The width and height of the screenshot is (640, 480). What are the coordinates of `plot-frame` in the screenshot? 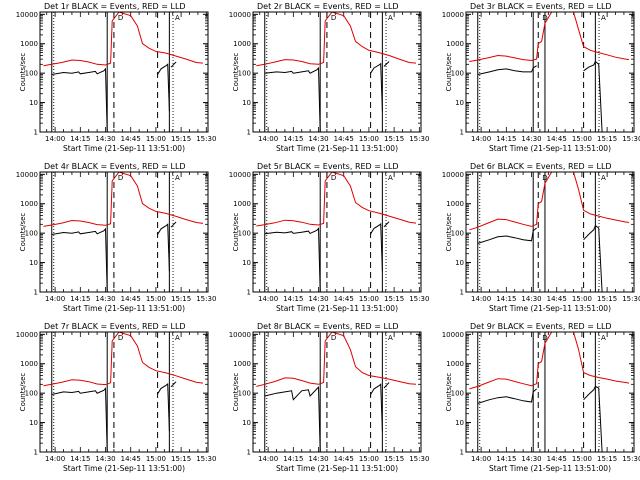 It's located at (124, 392).